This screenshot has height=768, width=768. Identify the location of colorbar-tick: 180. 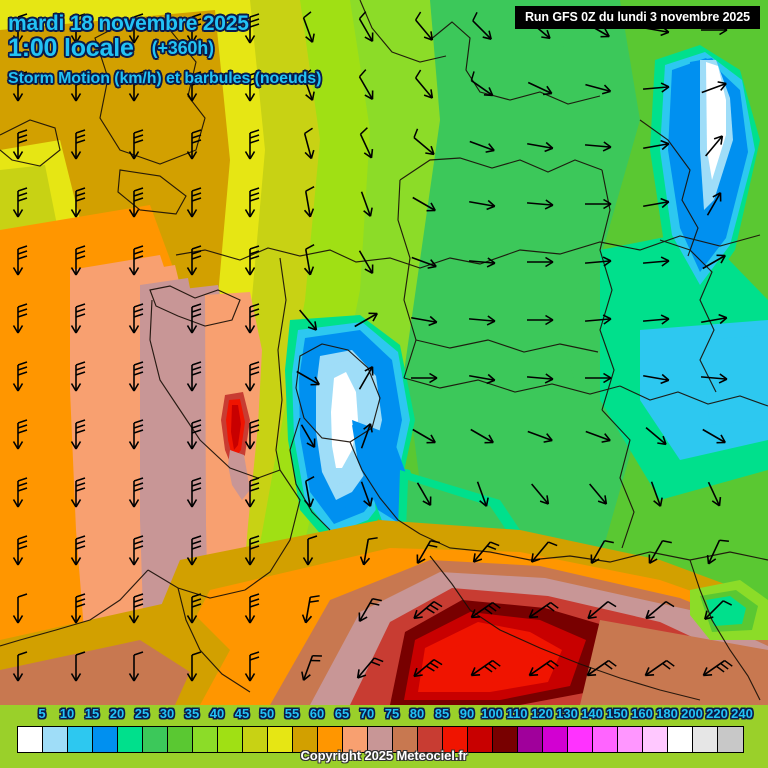
(667, 713).